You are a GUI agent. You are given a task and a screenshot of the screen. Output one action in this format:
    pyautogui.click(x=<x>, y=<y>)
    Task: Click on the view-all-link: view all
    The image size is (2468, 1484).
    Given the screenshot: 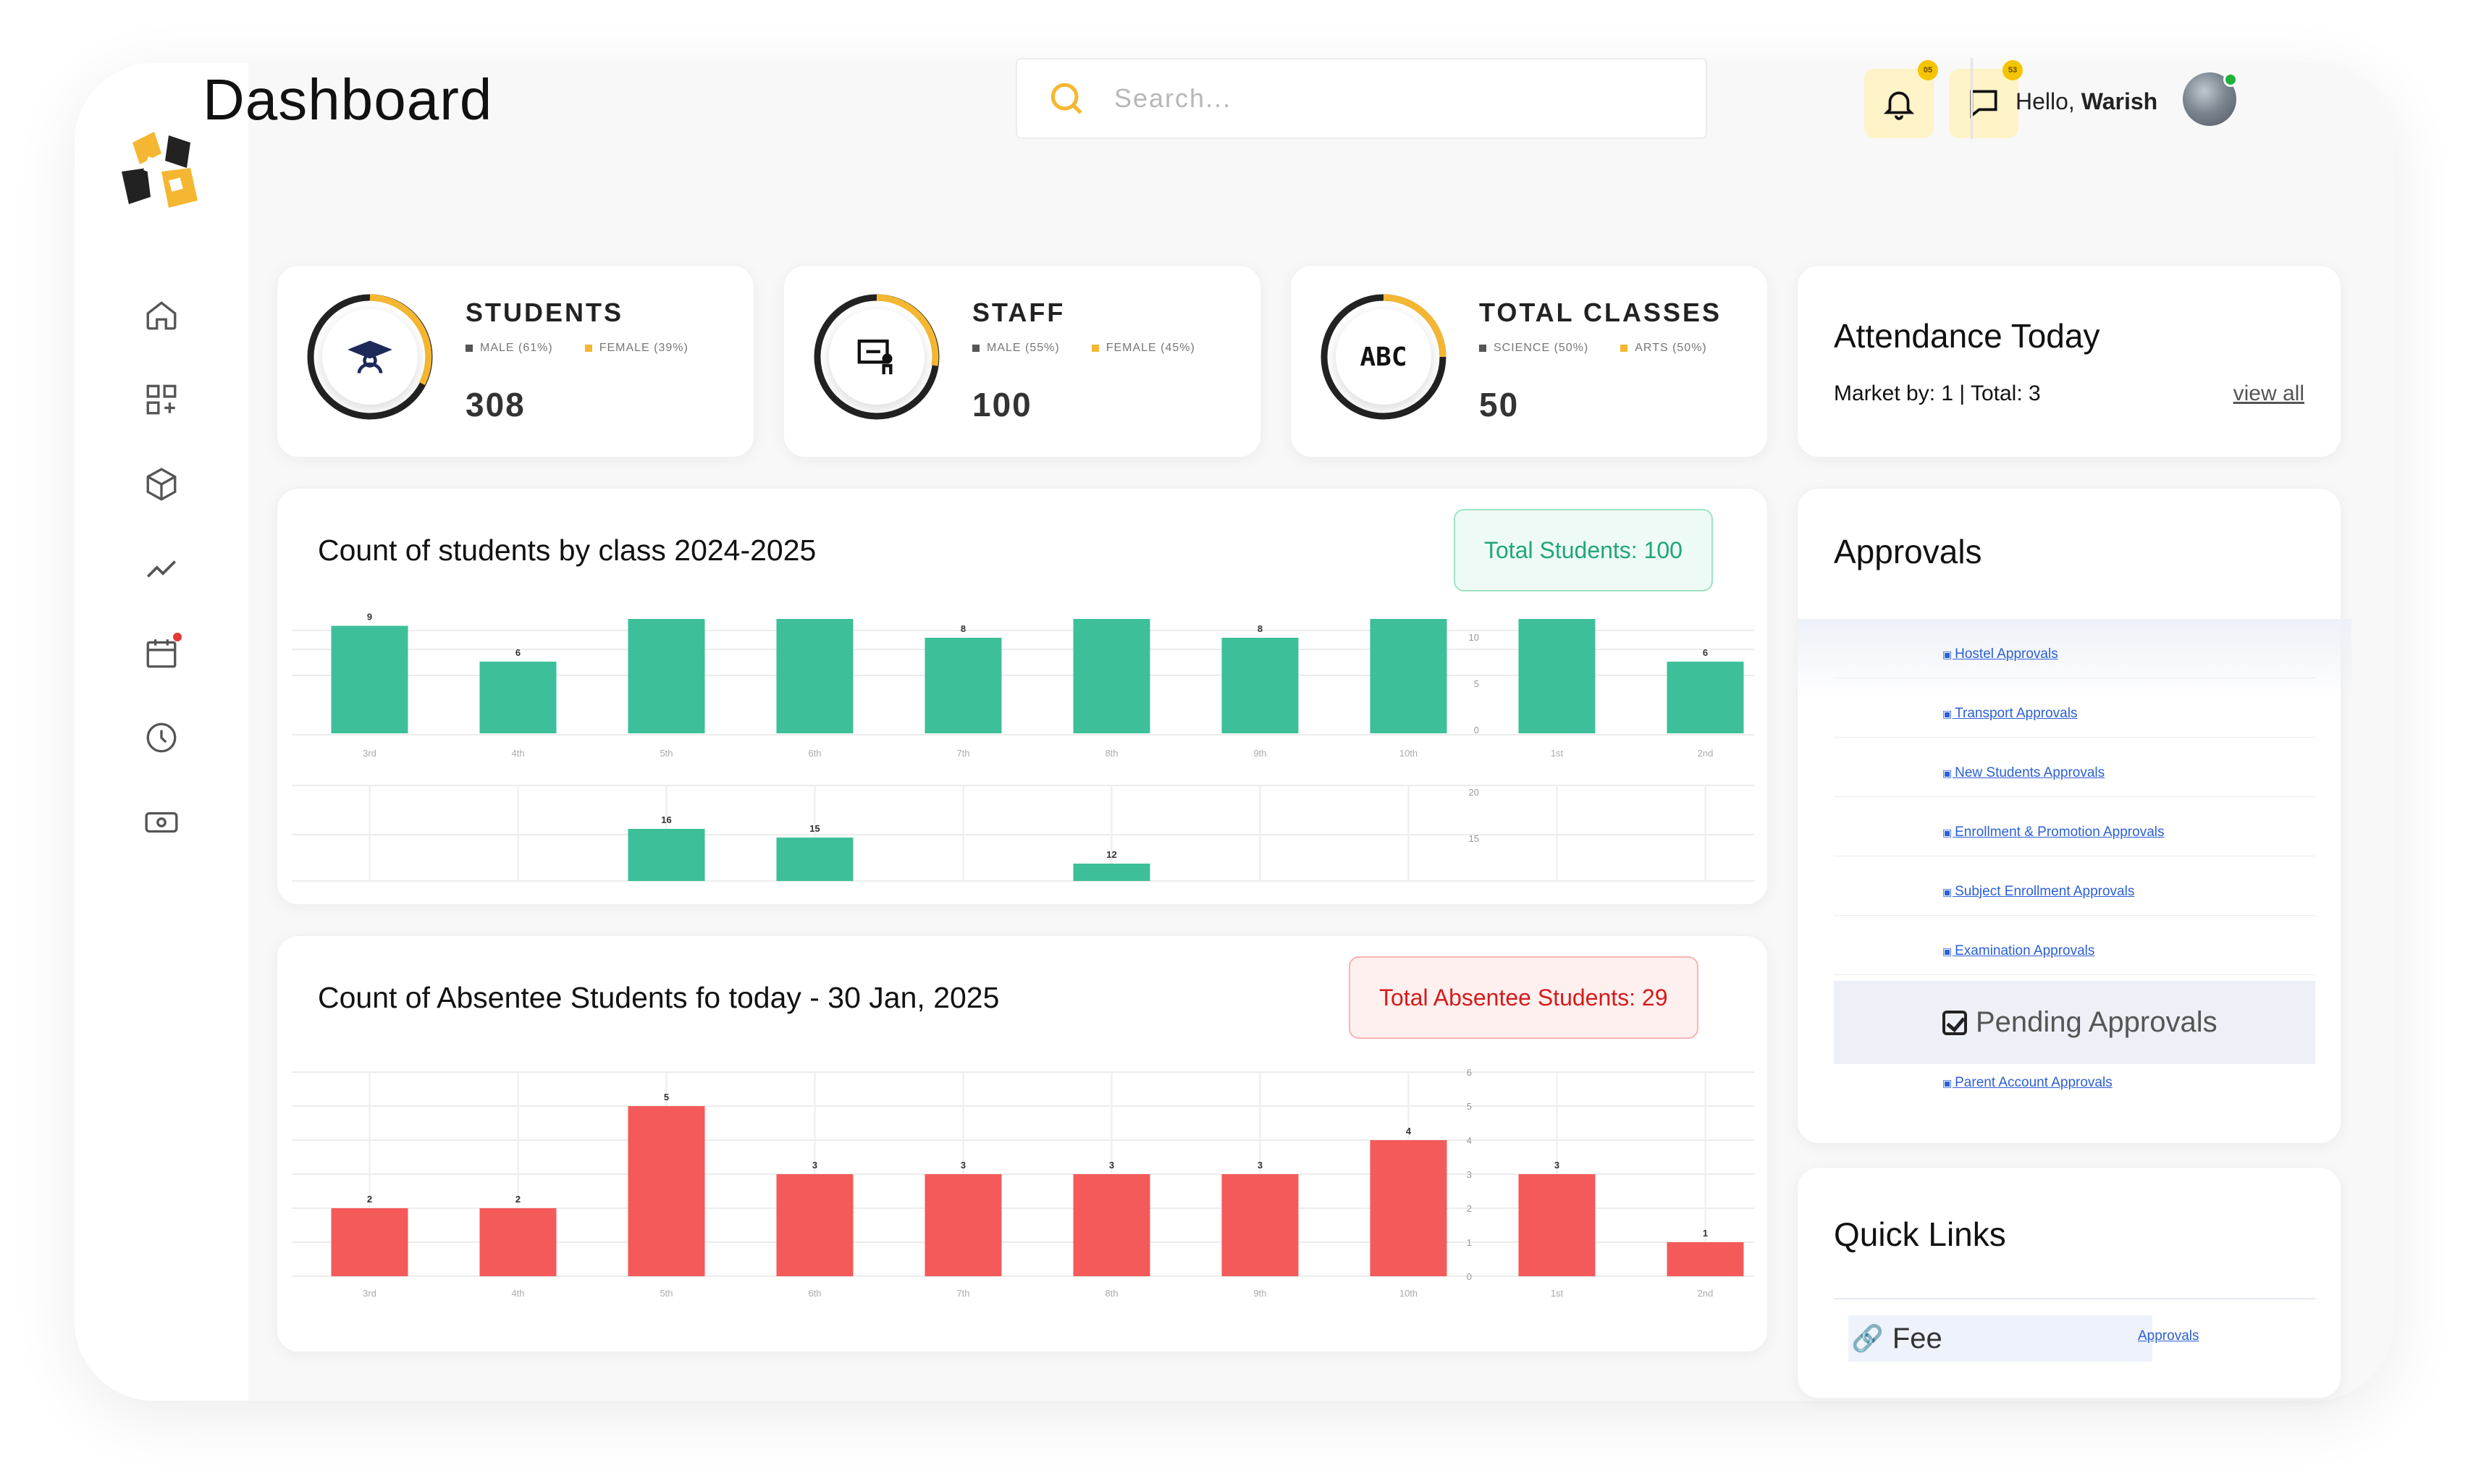 What is the action you would take?
    pyautogui.click(x=2268, y=393)
    